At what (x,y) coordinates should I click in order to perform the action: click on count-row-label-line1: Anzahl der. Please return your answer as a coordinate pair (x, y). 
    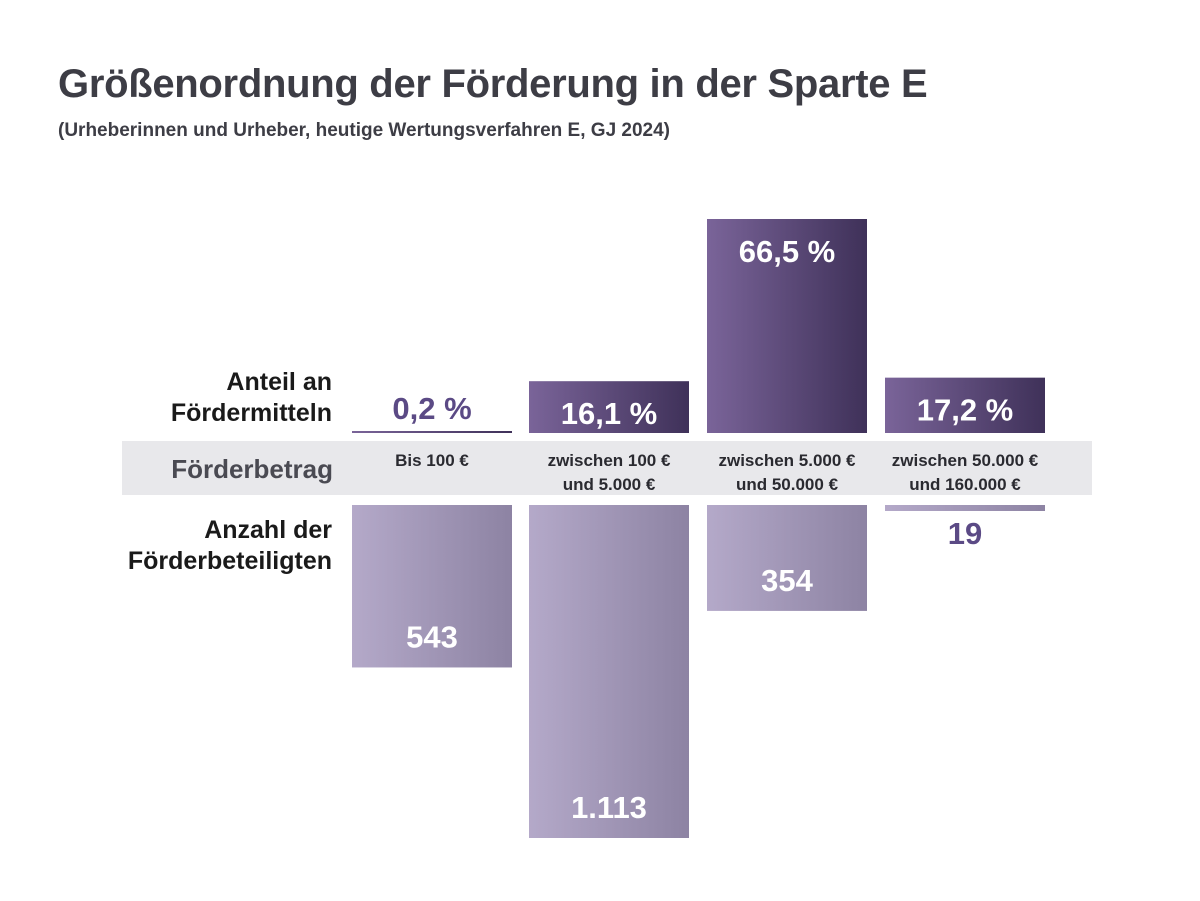
    Looking at the image, I should click on (268, 530).